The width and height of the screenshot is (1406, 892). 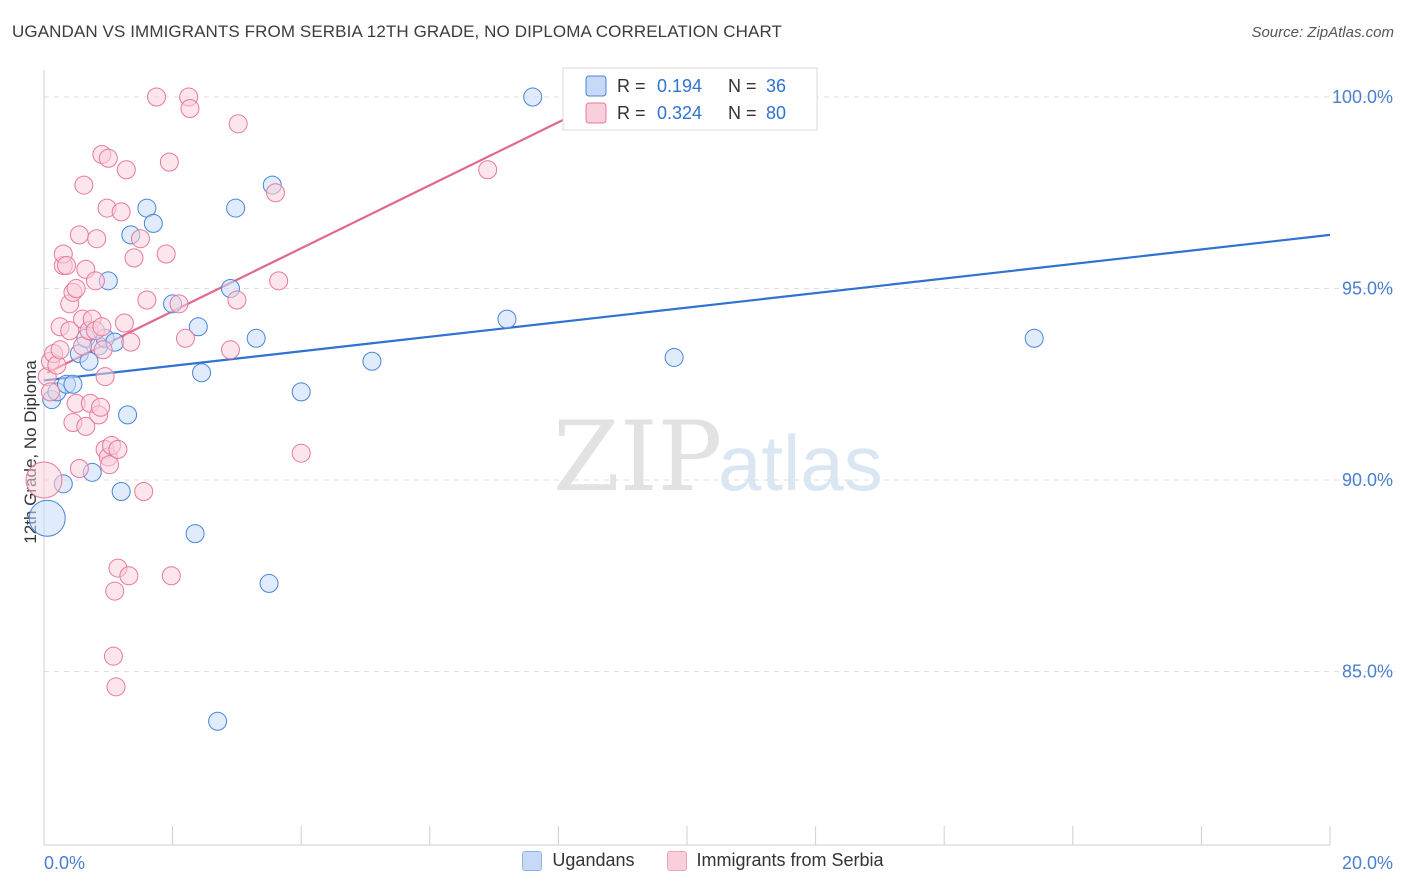 I want to click on legend-box: R = 0.194 N = 36 R = 0.324 N = 80, so click(x=690, y=99).